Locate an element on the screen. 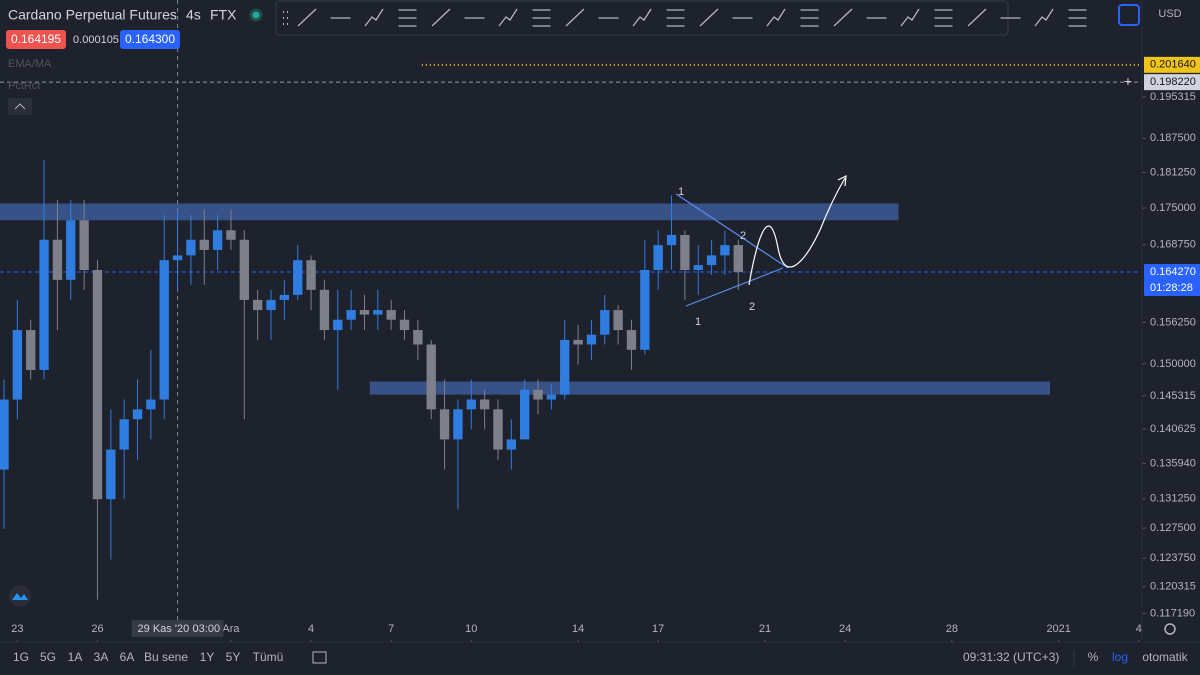  range-button: 5Y is located at coordinates (233, 657).